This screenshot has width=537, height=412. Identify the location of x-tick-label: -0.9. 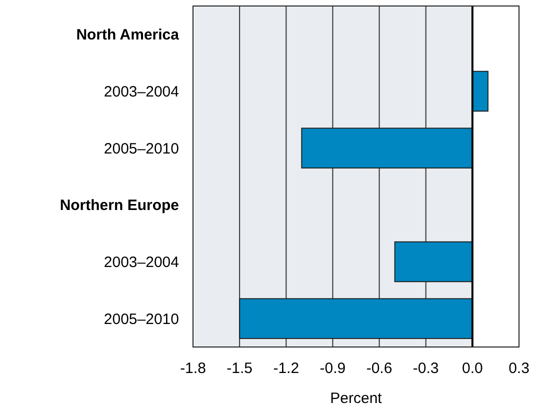
(333, 368).